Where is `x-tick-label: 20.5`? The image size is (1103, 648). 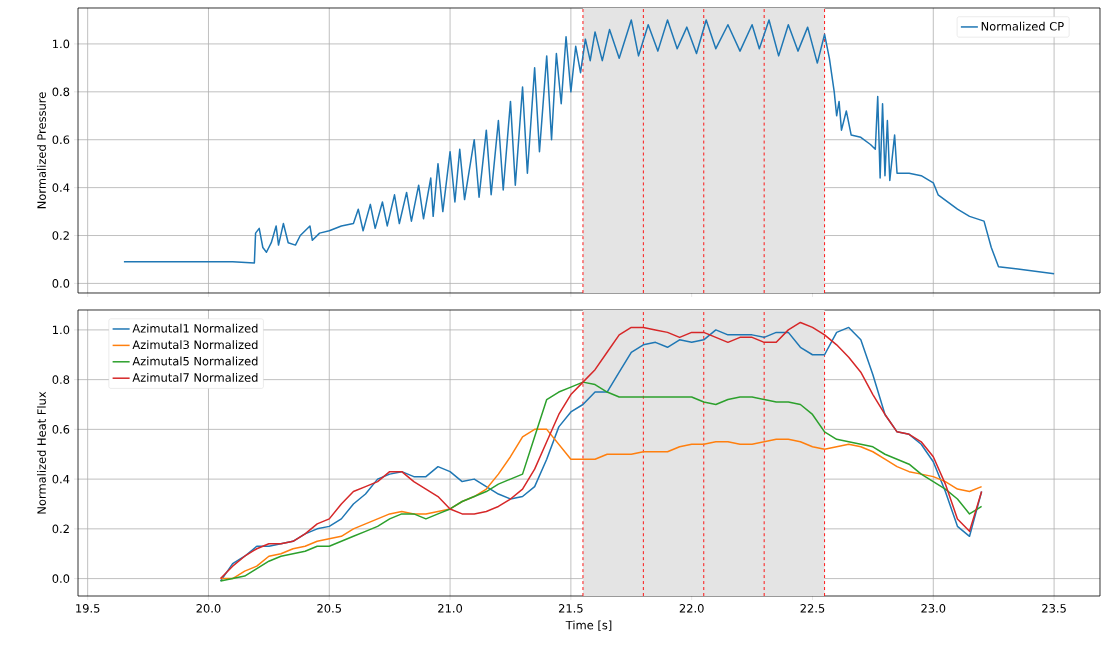
x-tick-label: 20.5 is located at coordinates (329, 608).